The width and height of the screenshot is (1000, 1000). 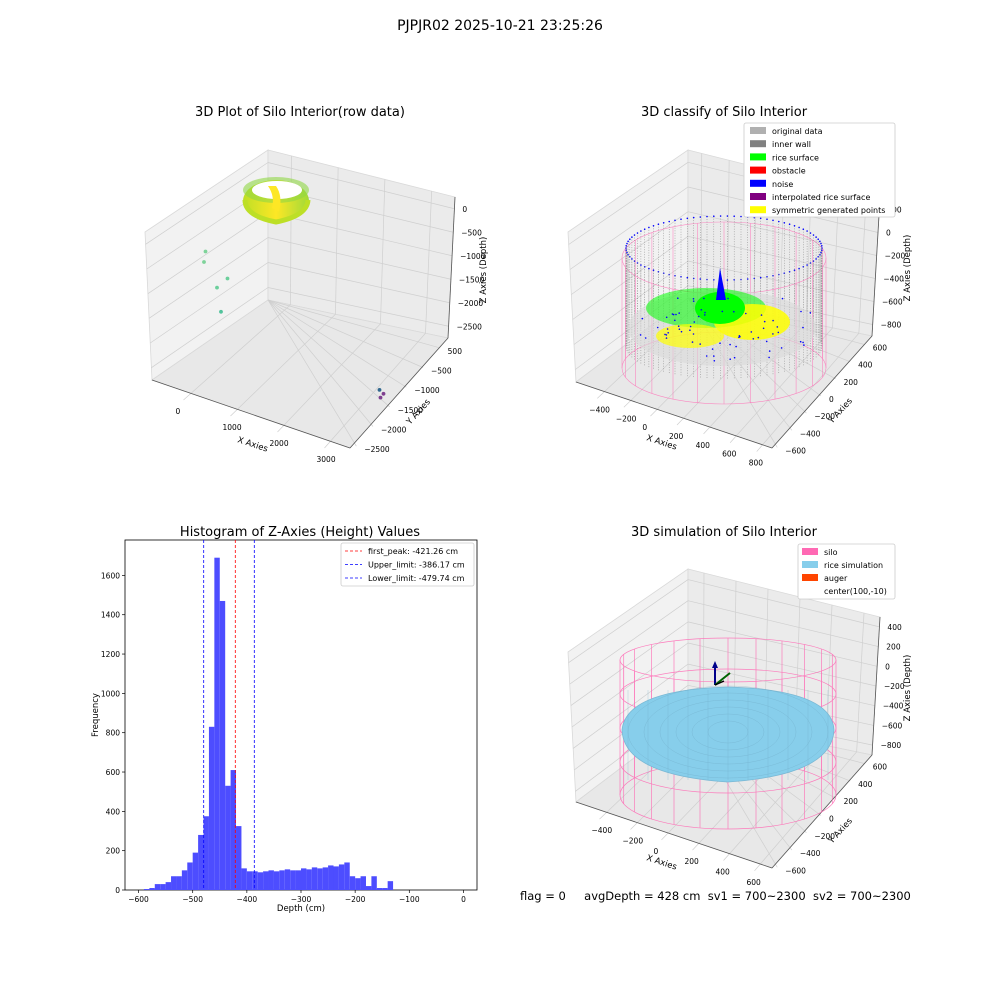 I want to click on z-tick-label: −1500, so click(x=472, y=279).